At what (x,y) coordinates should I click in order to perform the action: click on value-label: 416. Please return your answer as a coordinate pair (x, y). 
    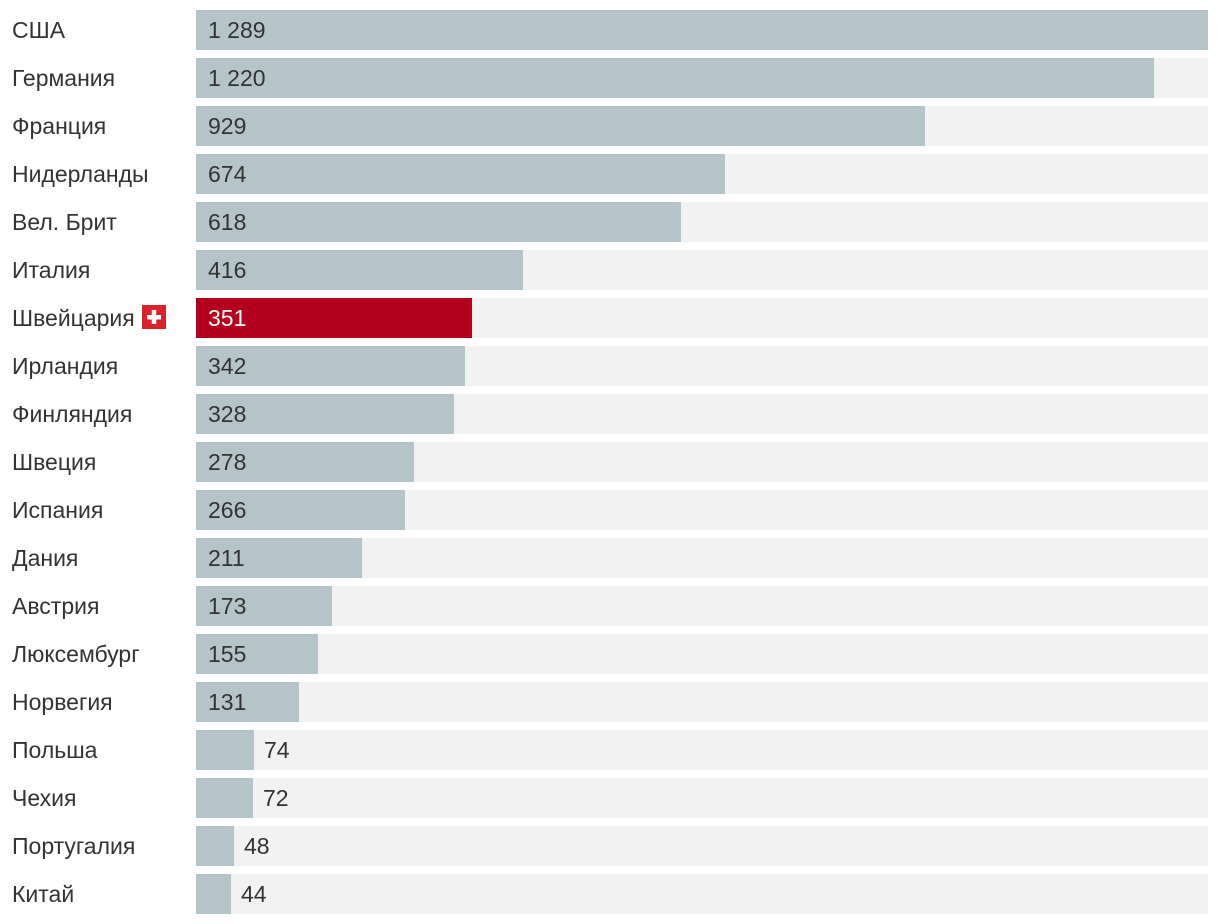
    Looking at the image, I should click on (227, 270).